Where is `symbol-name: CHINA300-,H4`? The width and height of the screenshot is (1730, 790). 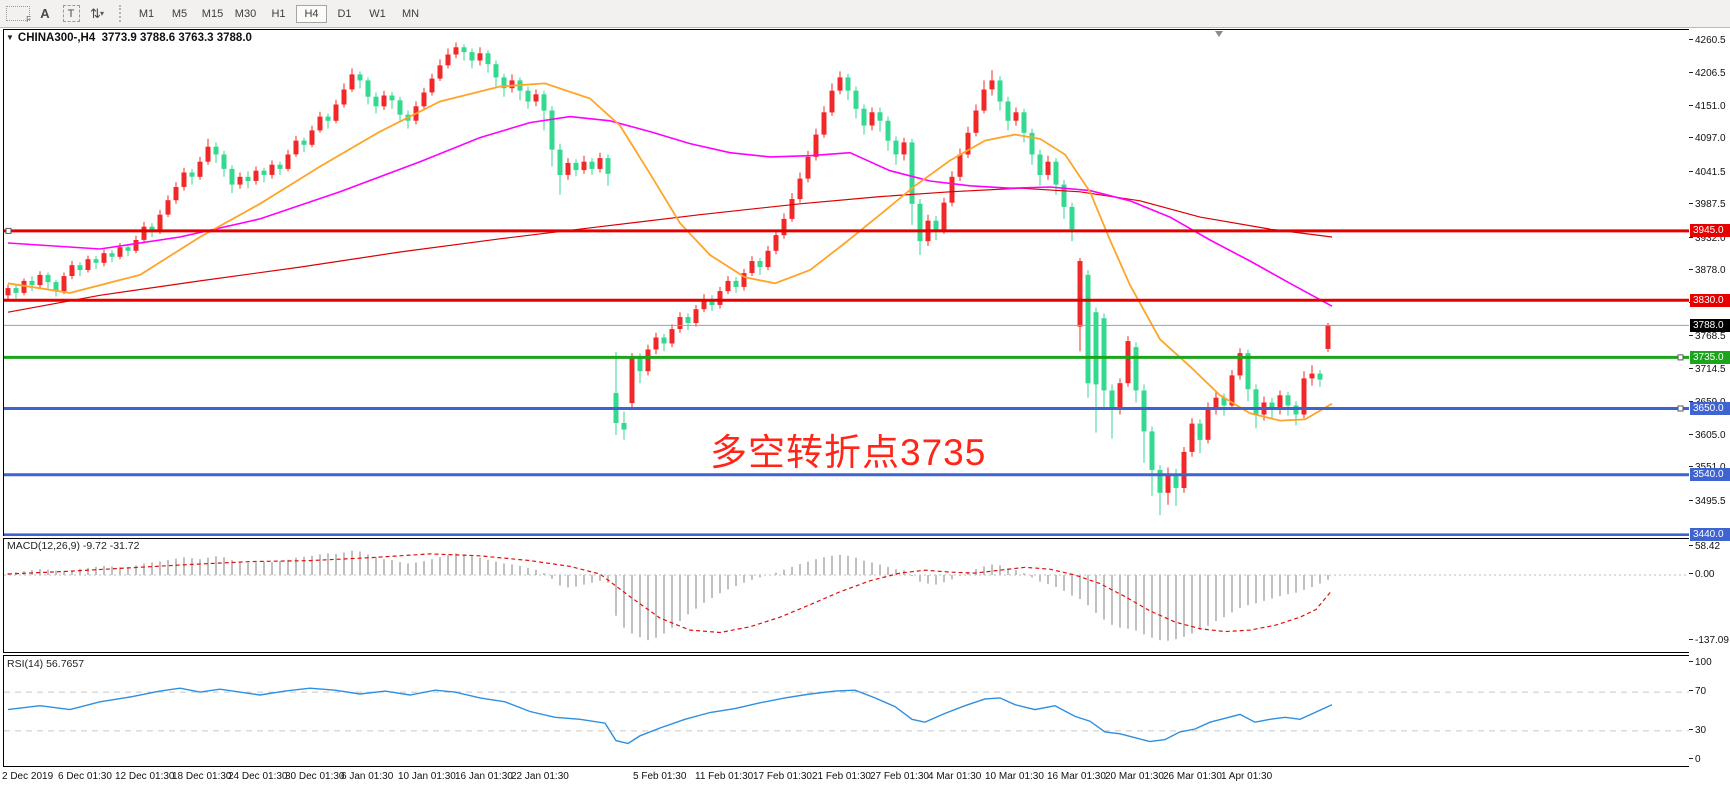
symbol-name: CHINA300-,H4 is located at coordinates (56, 38).